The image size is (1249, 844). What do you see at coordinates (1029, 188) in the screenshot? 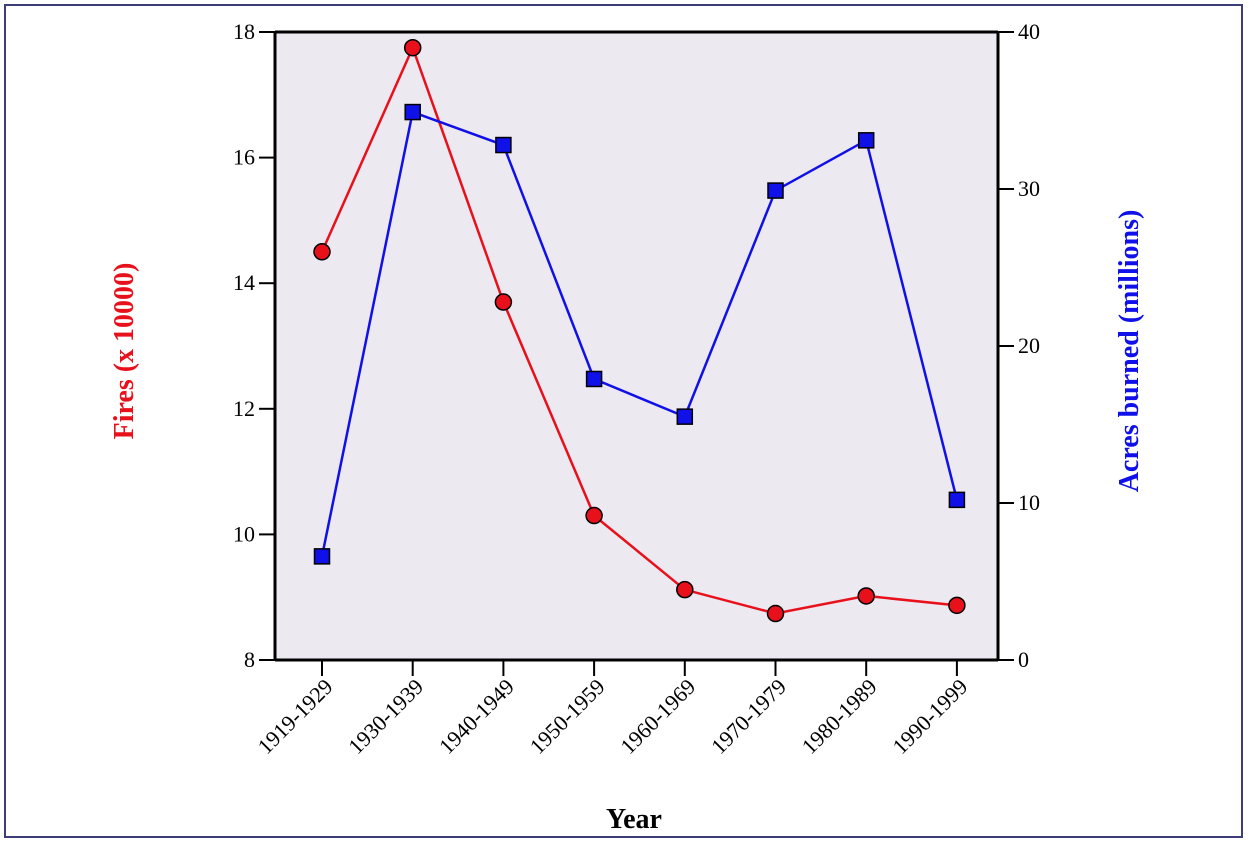
I see `right-axis-tick-label: 30` at bounding box center [1029, 188].